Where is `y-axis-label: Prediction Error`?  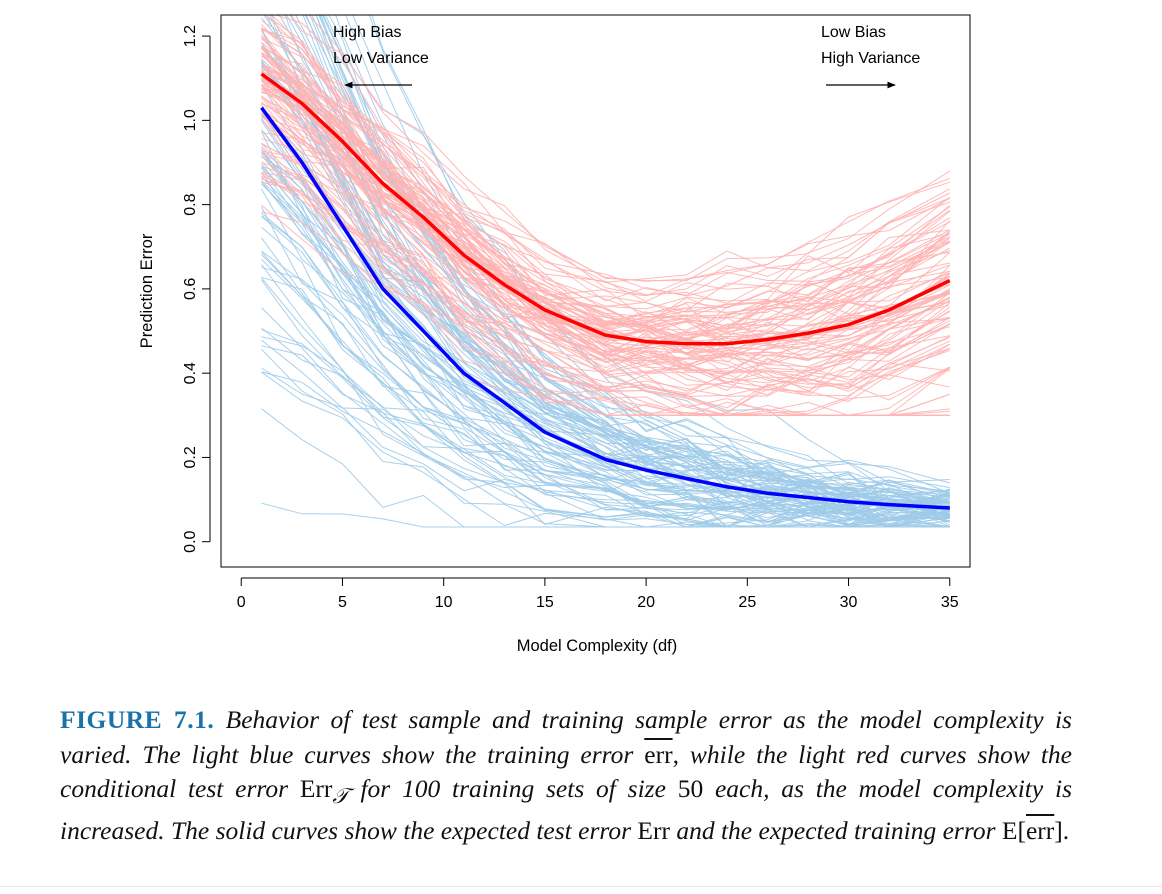 y-axis-label: Prediction Error is located at coordinates (147, 290).